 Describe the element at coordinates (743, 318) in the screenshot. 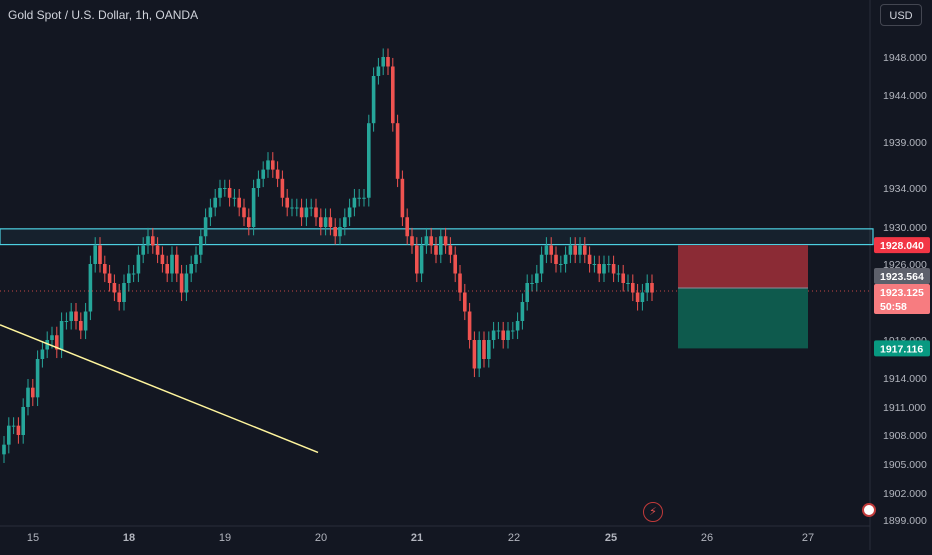

I see `take-profit-zone` at that location.